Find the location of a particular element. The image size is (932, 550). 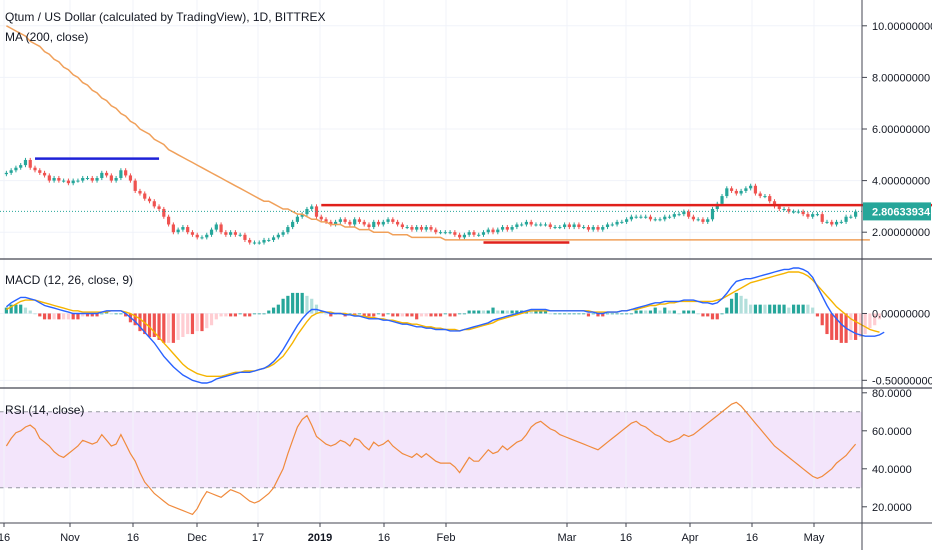

x-tick-label: May is located at coordinates (814, 538).